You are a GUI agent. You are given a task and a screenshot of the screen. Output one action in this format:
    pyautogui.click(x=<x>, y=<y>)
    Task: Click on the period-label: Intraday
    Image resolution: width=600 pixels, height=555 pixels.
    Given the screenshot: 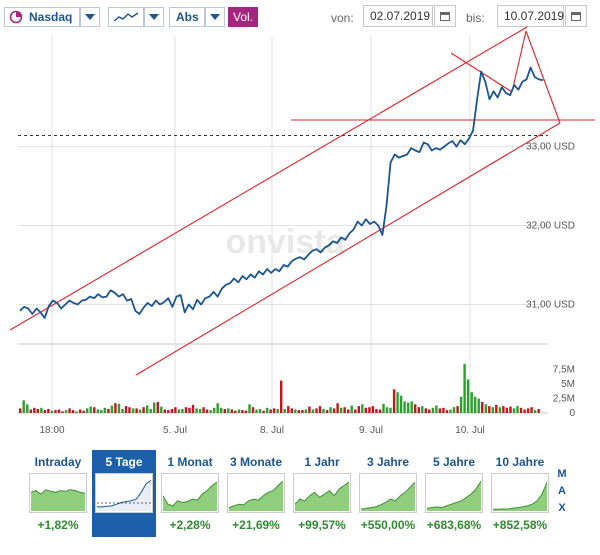 What is the action you would take?
    pyautogui.click(x=58, y=462)
    